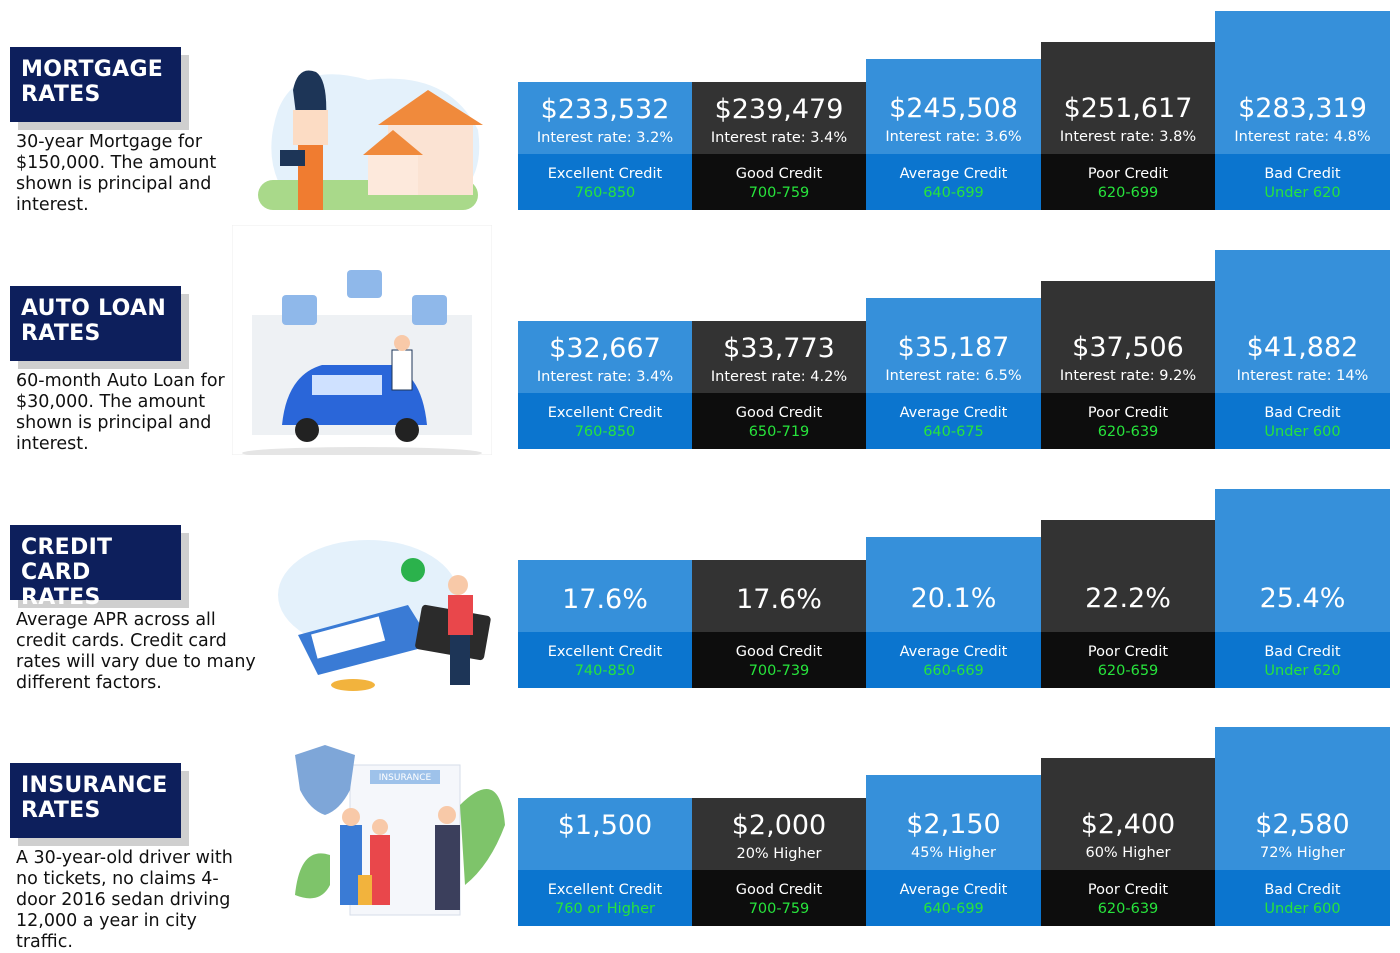  Describe the element at coordinates (779, 671) in the screenshot. I see `tier-score-range: 700-739` at that location.